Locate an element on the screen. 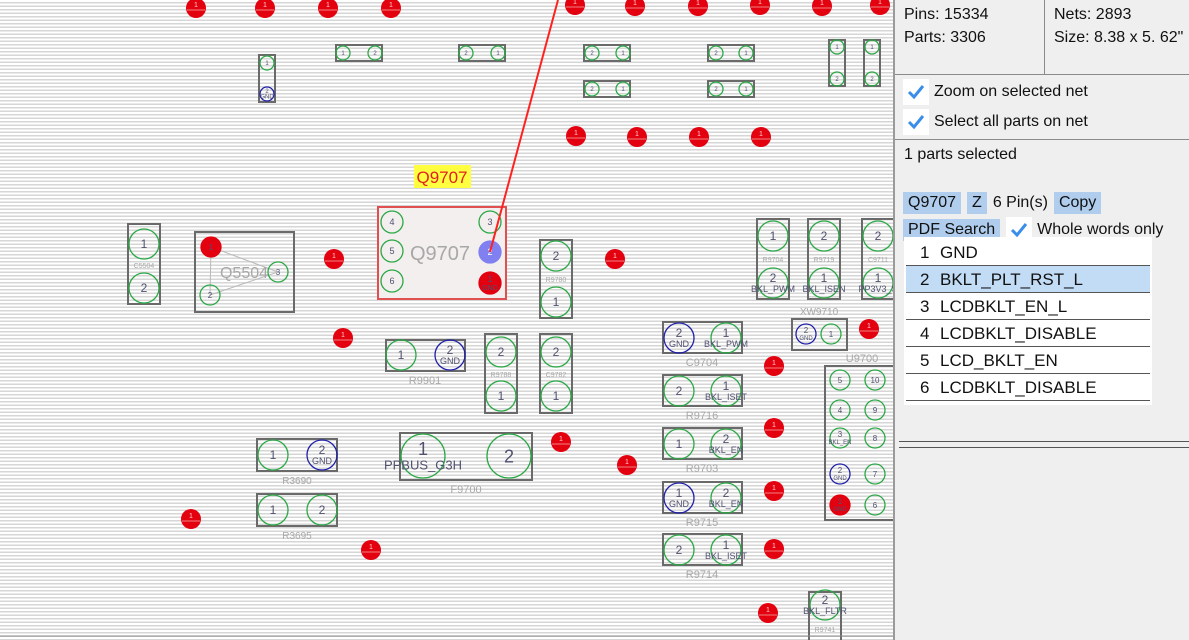 Image resolution: width=1189 pixels, height=640 pixels. pin-list-row: 6 LCDBKLT_DISABLE is located at coordinates (1028, 387).